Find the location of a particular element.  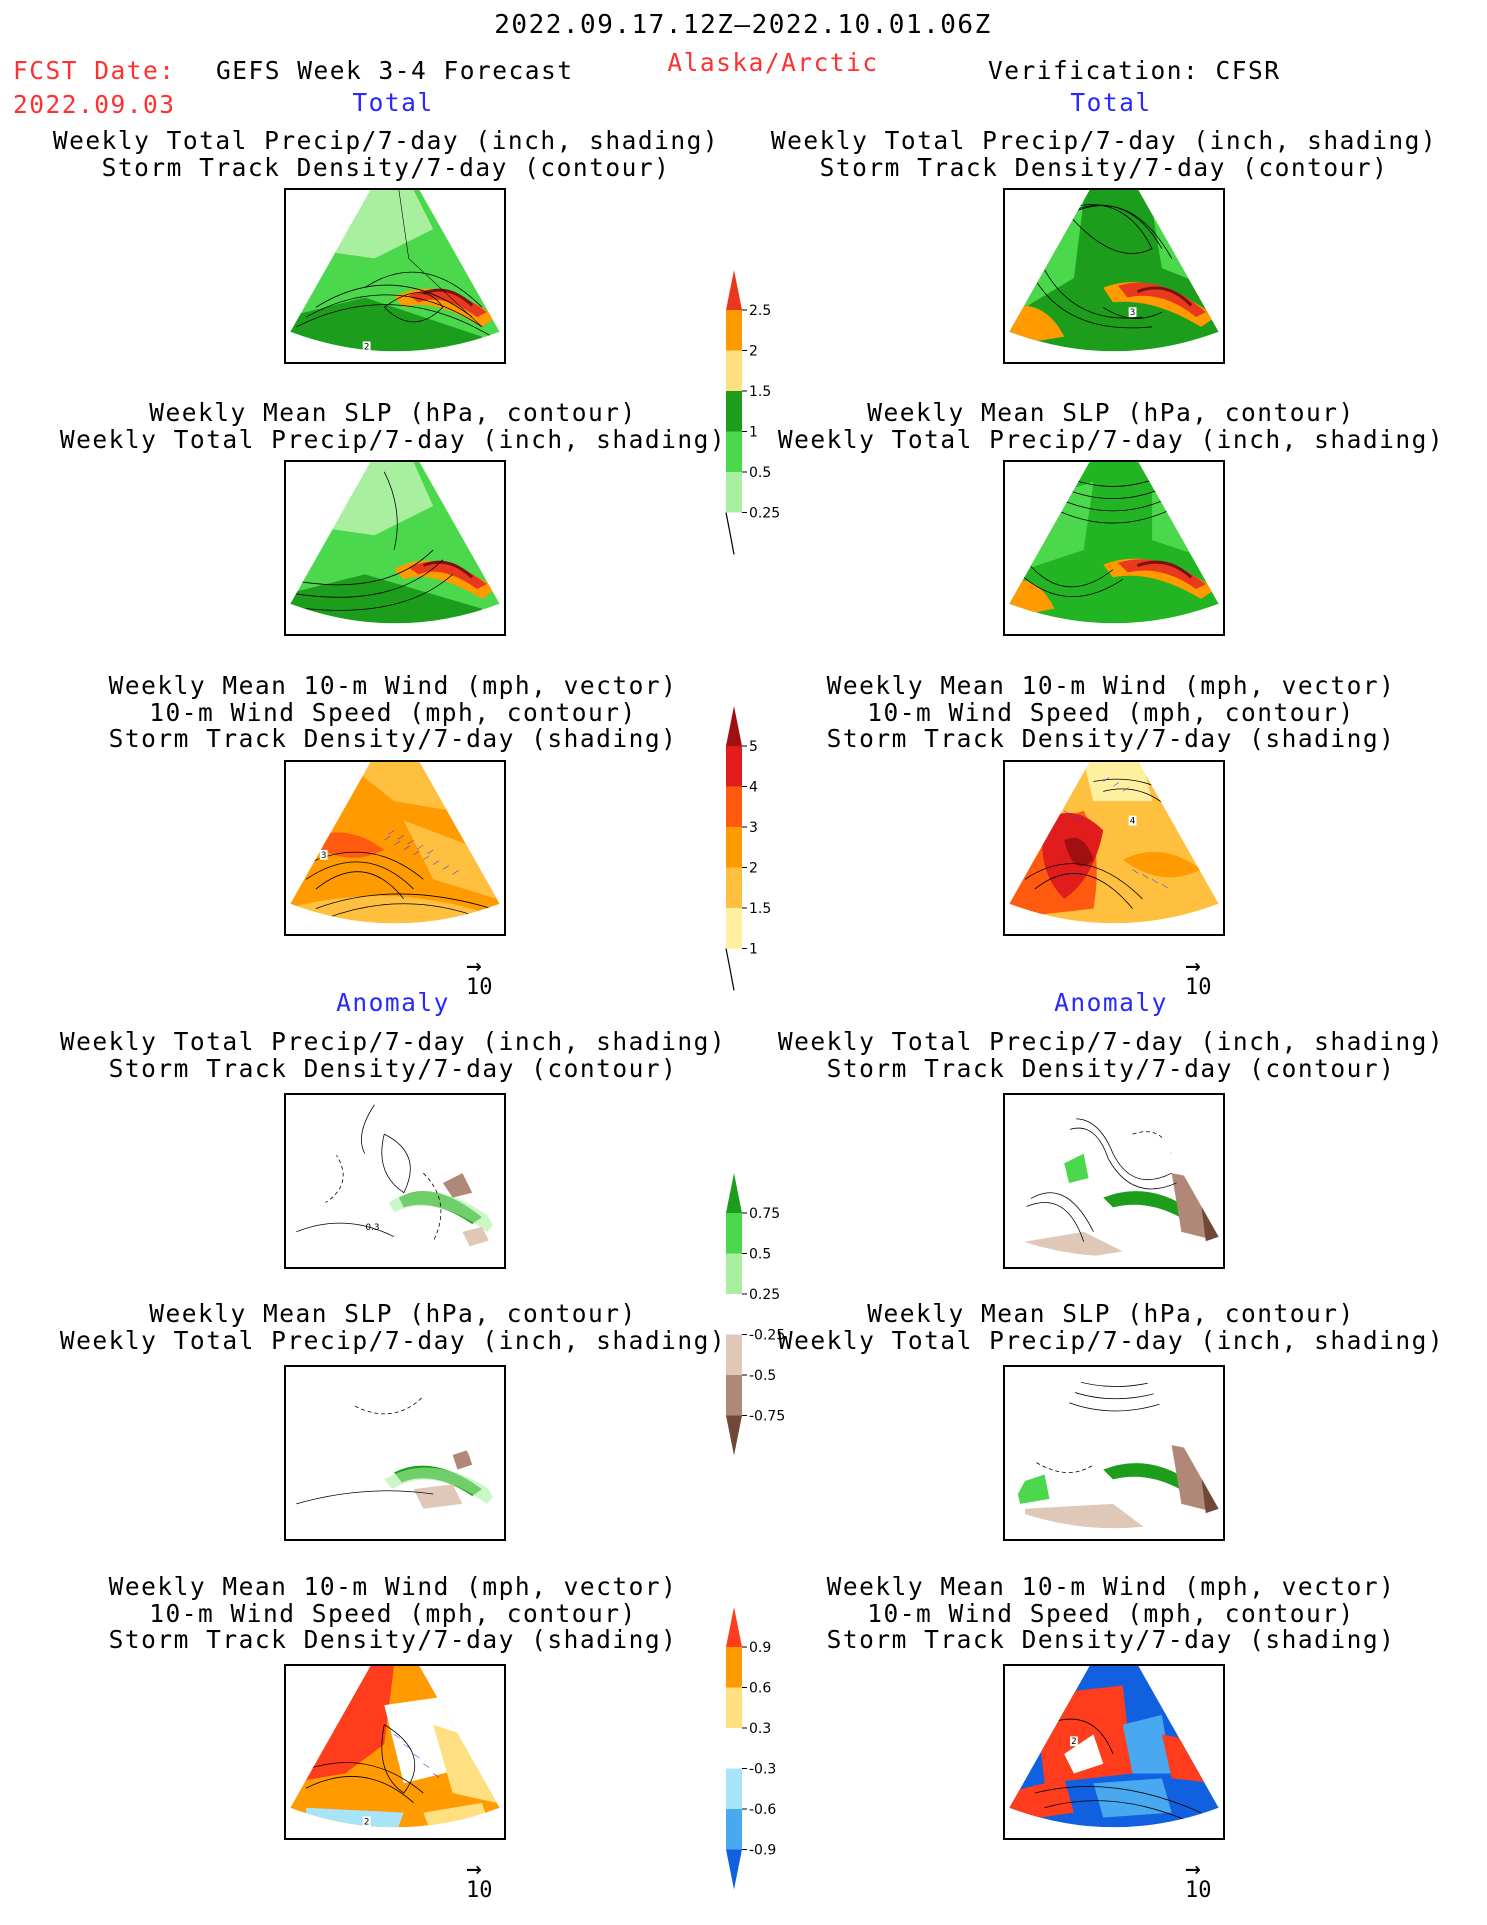

map-anom-precip-storm-forecast: 0.3 is located at coordinates (395, 1181).